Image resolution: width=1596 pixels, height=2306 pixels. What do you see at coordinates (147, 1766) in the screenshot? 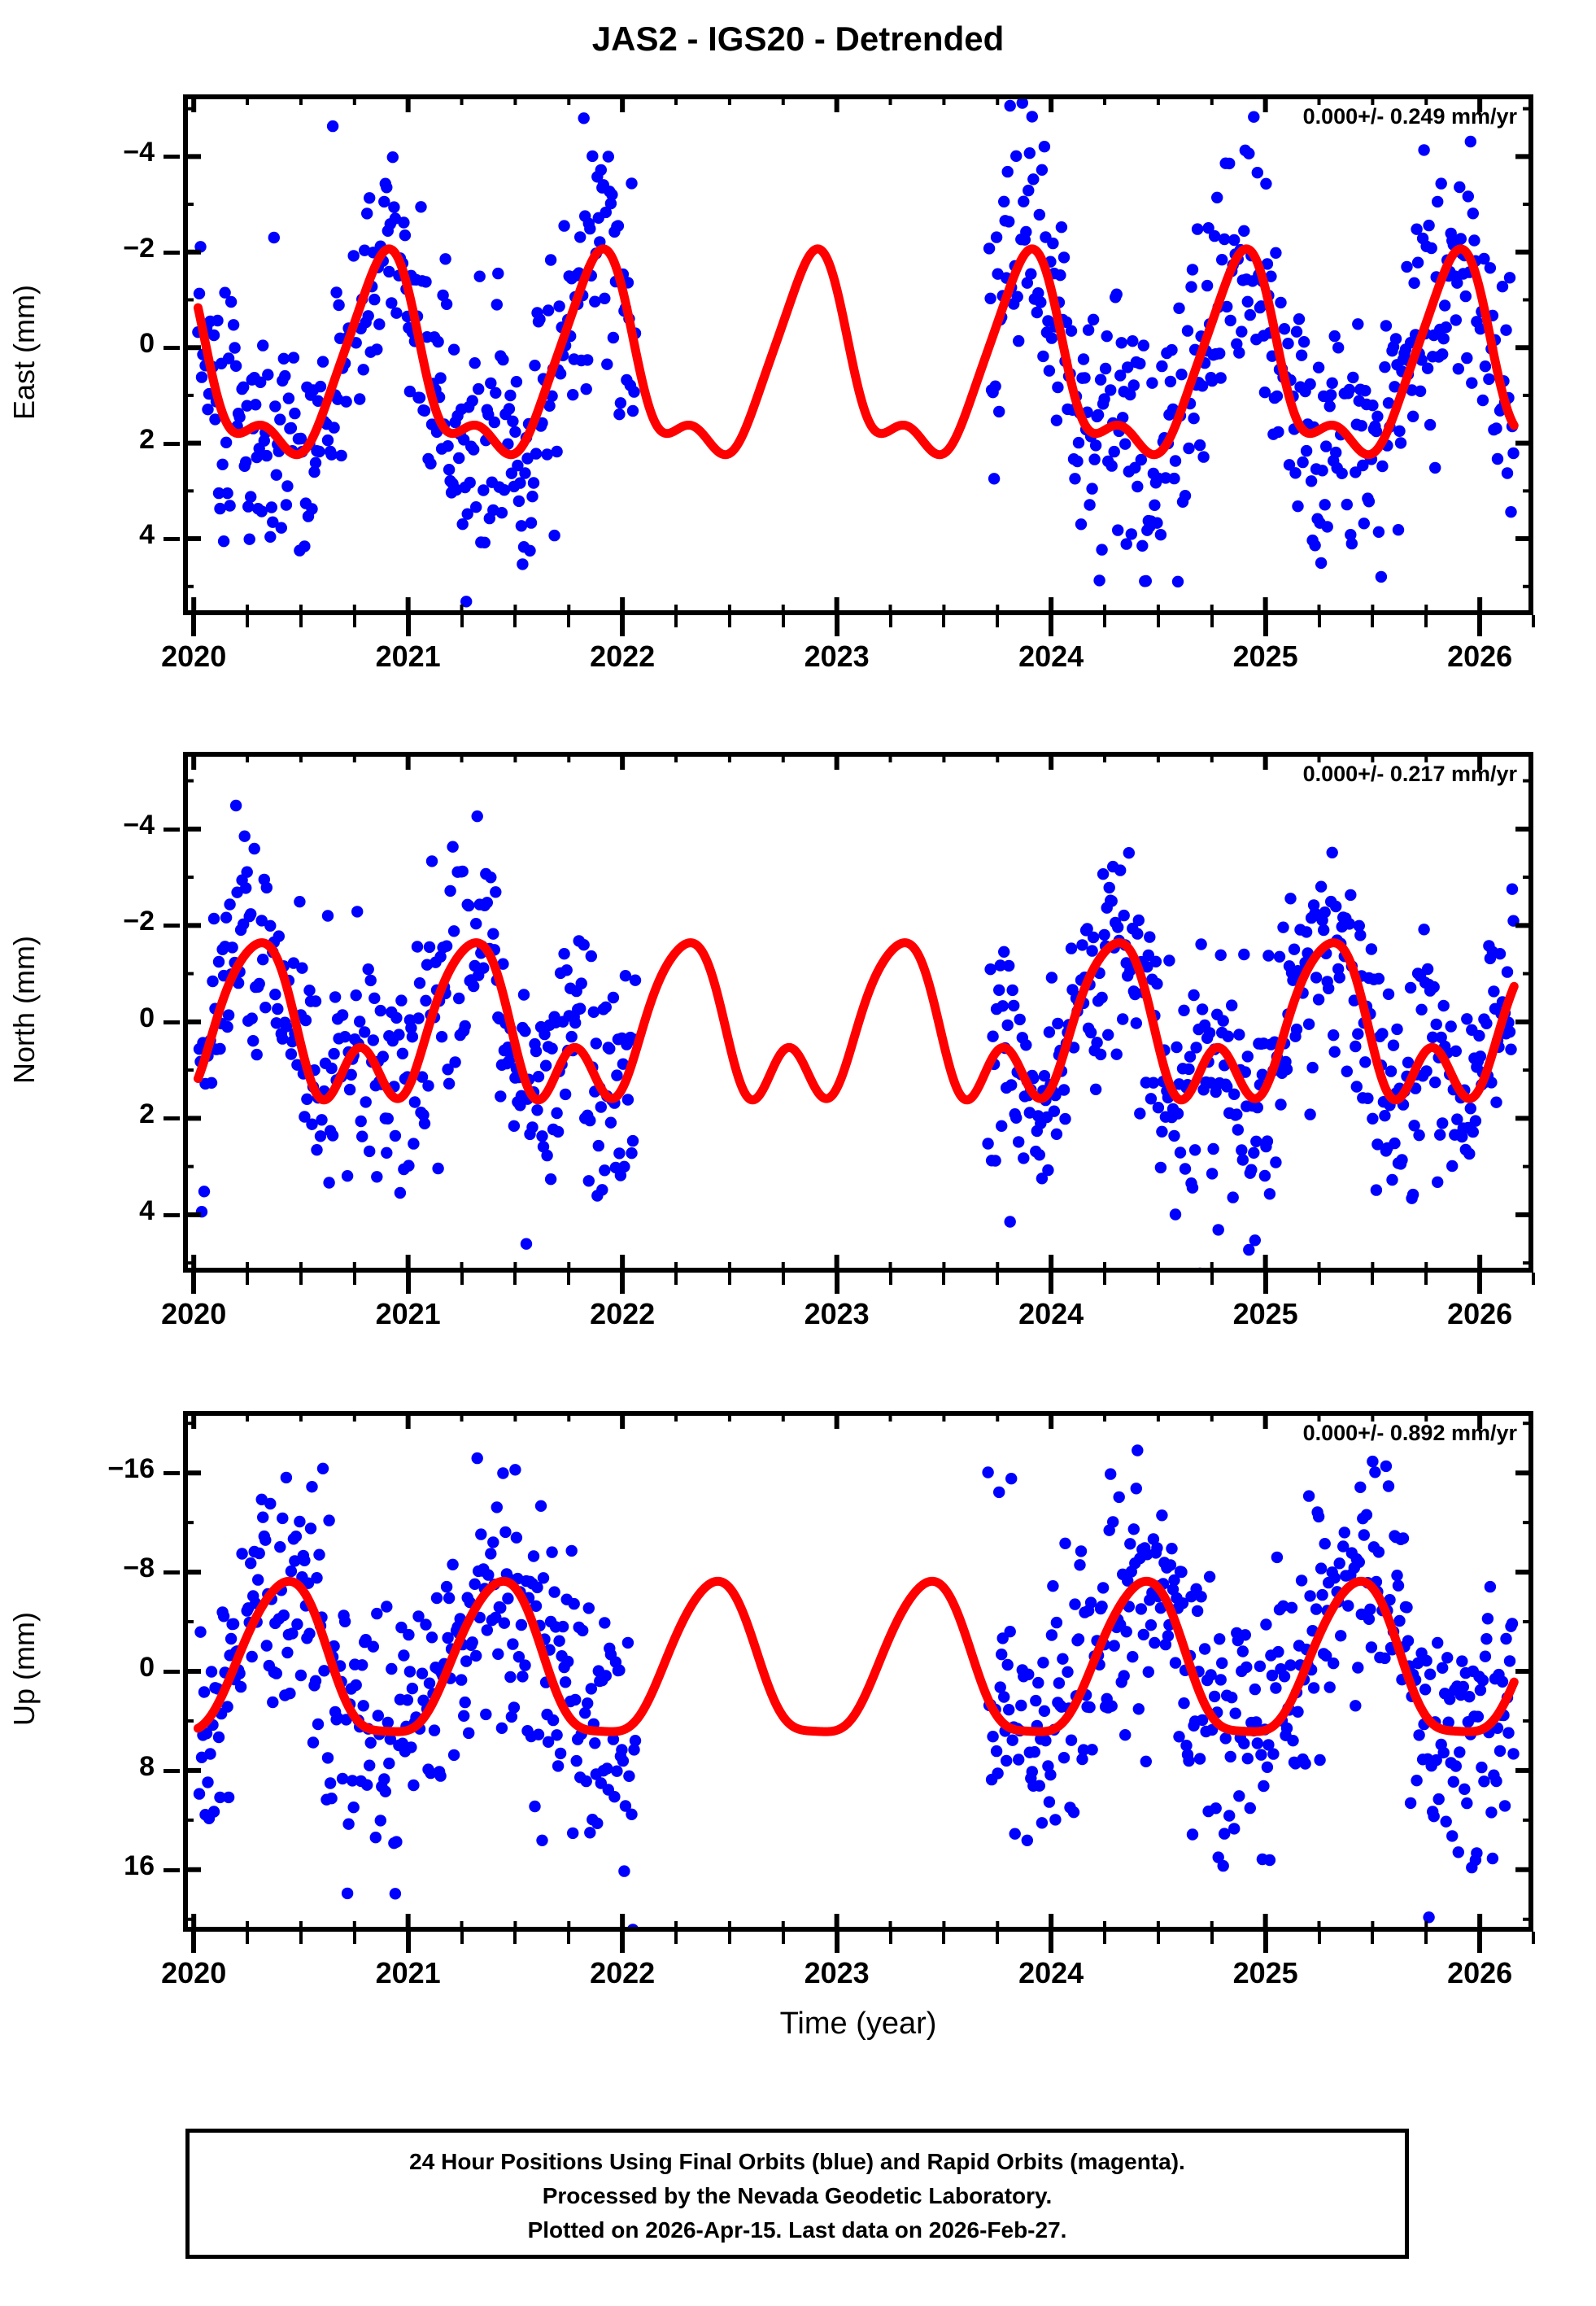
I see `y-tick-label: 8` at bounding box center [147, 1766].